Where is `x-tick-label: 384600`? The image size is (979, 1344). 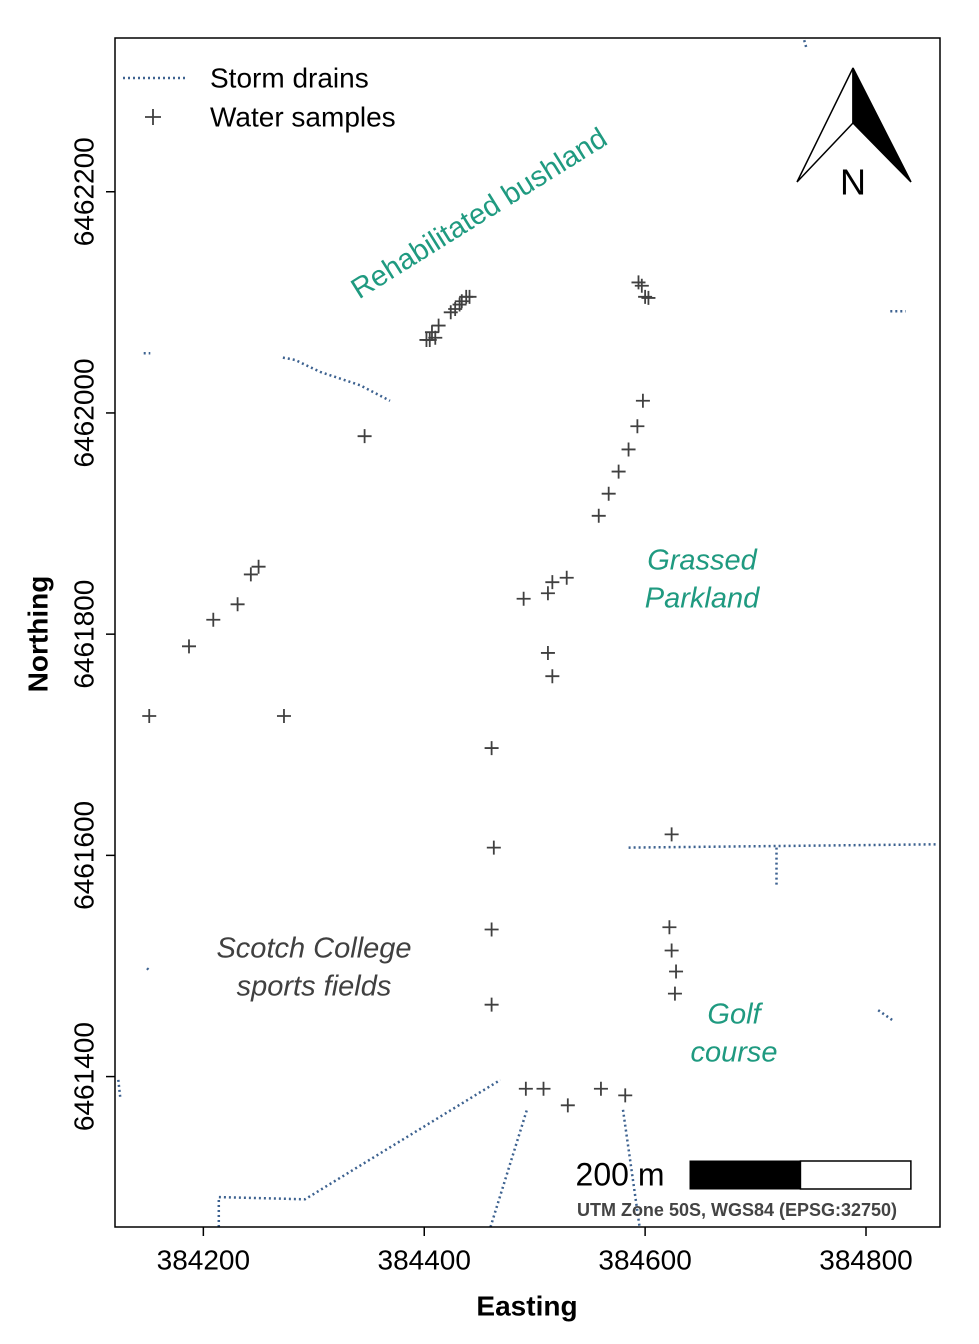
x-tick-label: 384600 is located at coordinates (644, 1259).